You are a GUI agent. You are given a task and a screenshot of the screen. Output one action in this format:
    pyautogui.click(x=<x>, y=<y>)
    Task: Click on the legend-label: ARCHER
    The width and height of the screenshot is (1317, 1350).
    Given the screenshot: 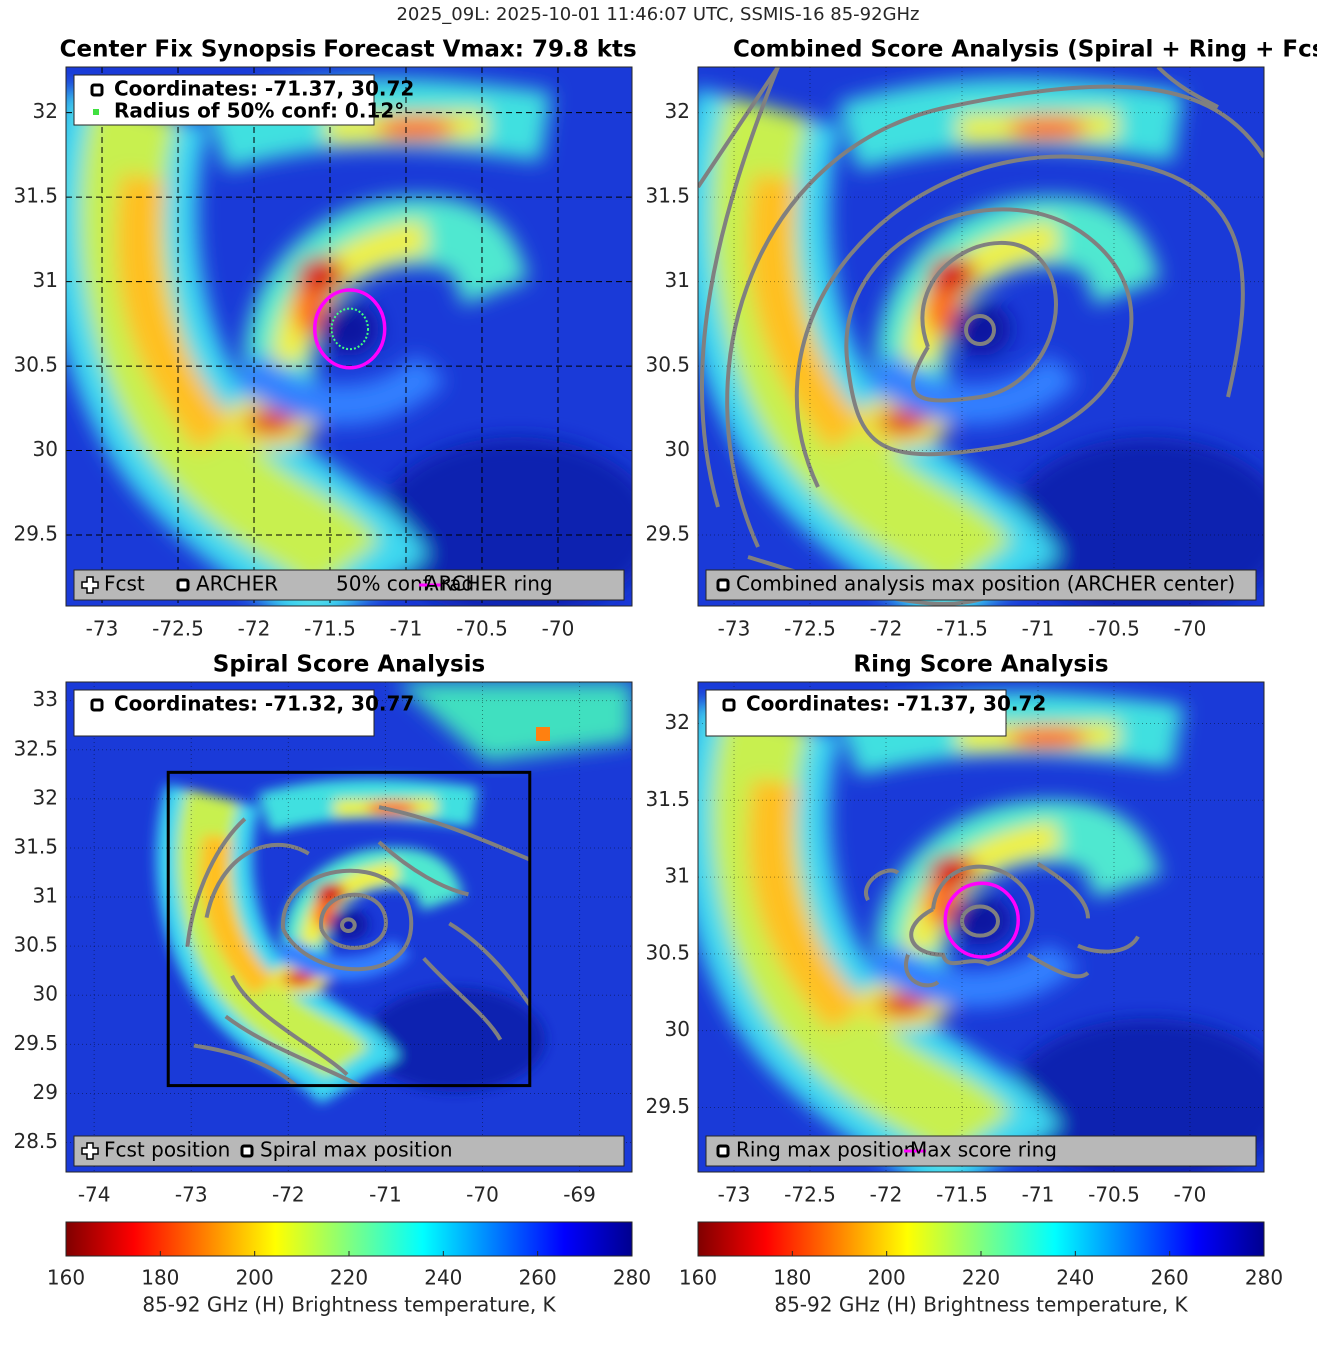 What is the action you would take?
    pyautogui.click(x=237, y=584)
    